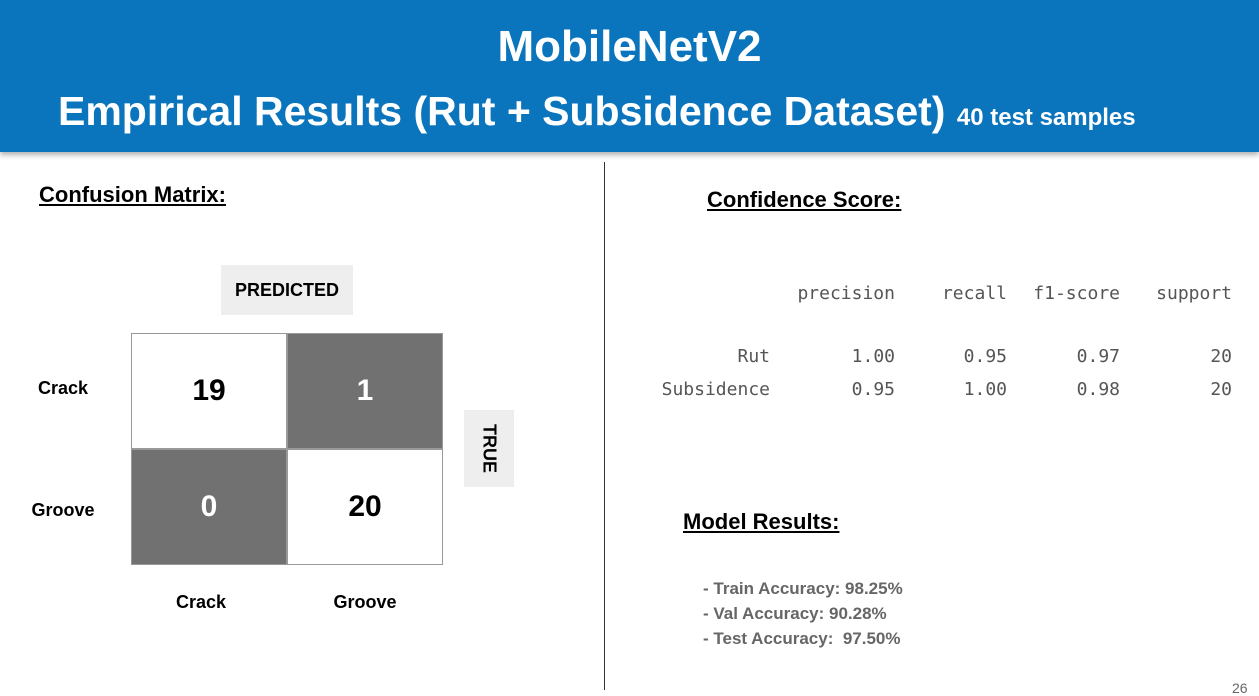 This screenshot has width=1259, height=696. Describe the element at coordinates (365, 602) in the screenshot. I see `col-label: Groove` at that location.